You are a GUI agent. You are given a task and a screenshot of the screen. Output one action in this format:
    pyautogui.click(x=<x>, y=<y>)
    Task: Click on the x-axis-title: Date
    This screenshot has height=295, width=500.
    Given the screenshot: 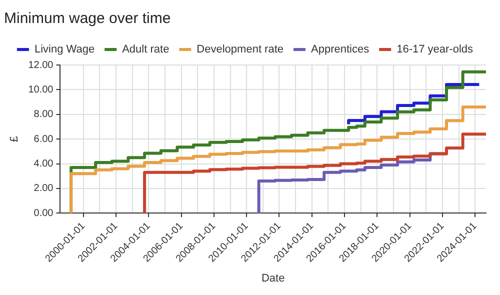 What is the action you would take?
    pyautogui.click(x=273, y=278)
    